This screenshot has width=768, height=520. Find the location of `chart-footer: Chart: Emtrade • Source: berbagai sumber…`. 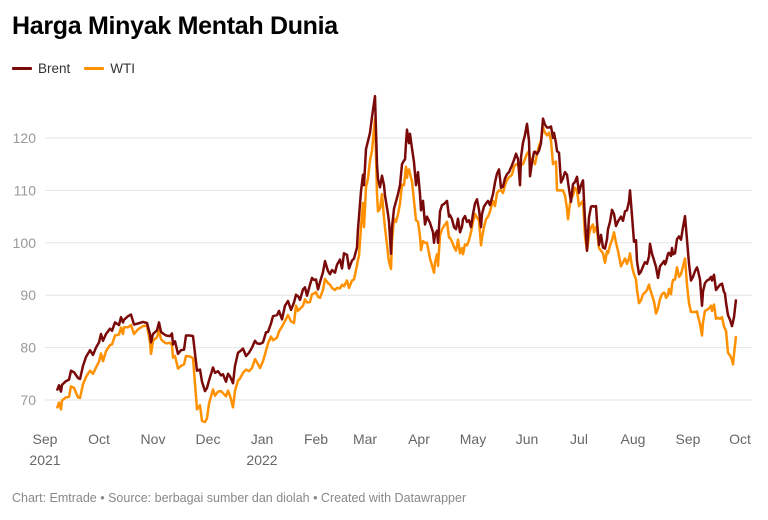

chart-footer: Chart: Emtrade • Source: berbagai sumber… is located at coordinates (239, 498).